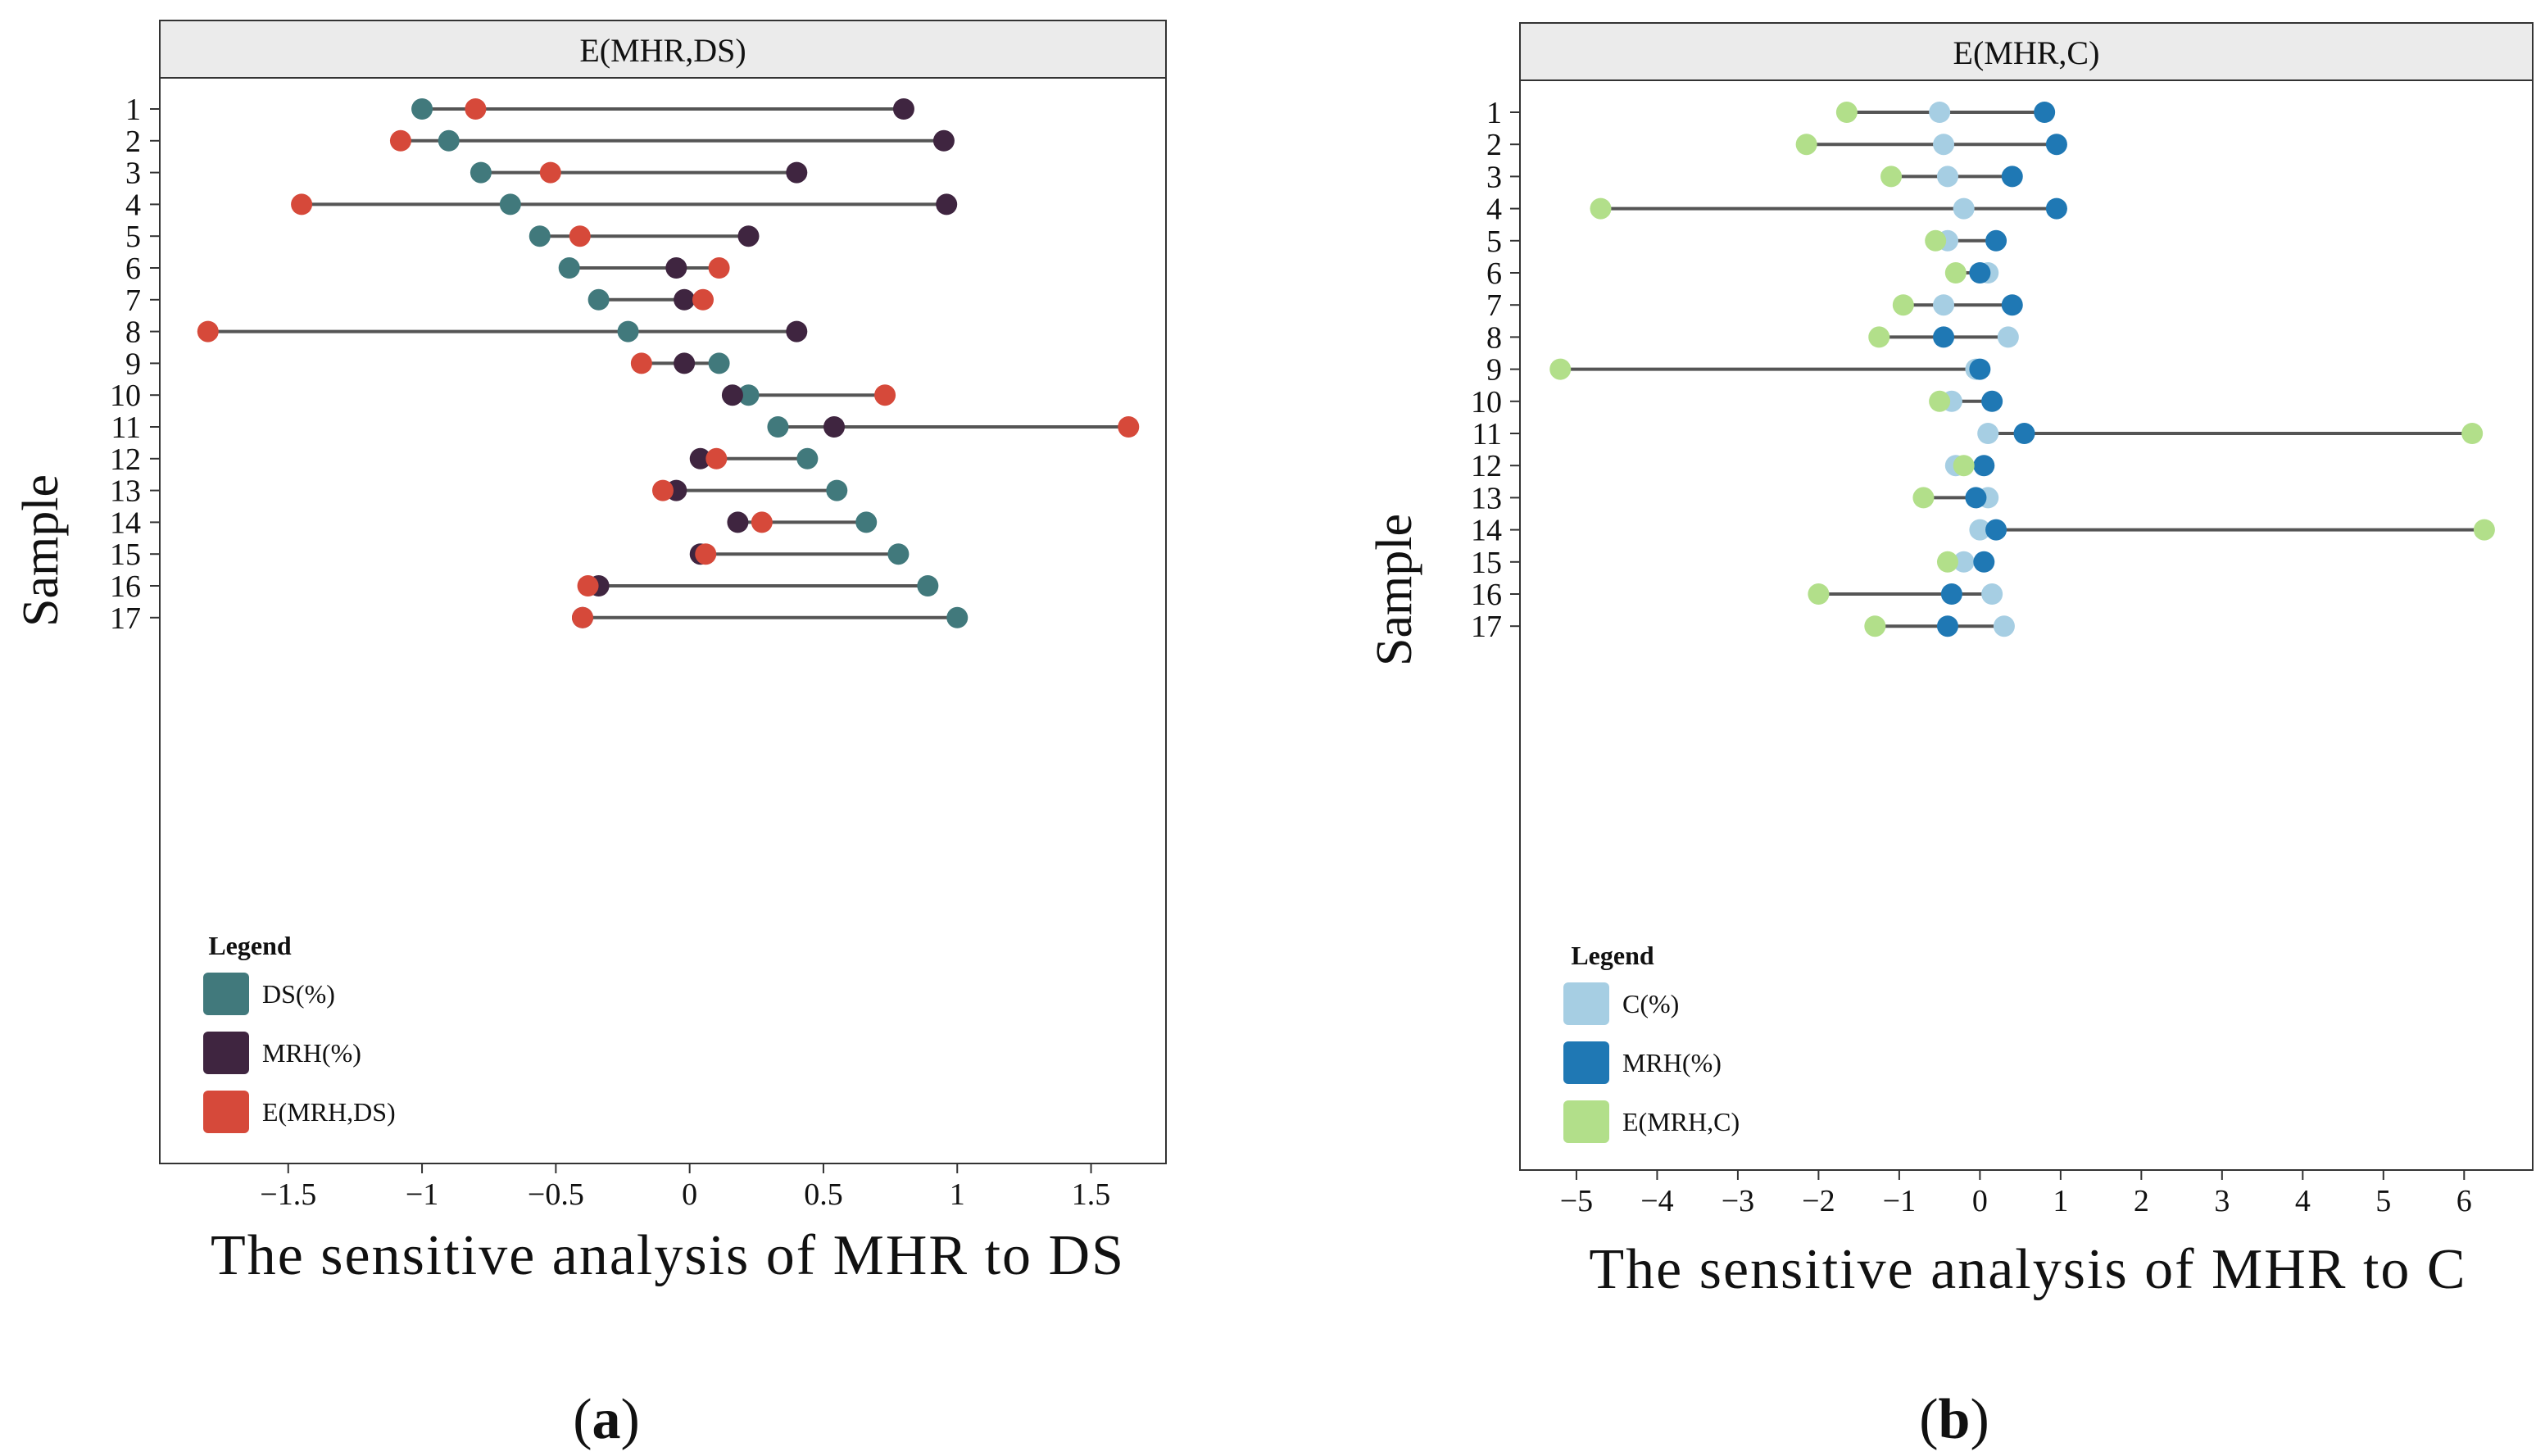  I want to click on y-tick-label: 15, so click(126, 554).